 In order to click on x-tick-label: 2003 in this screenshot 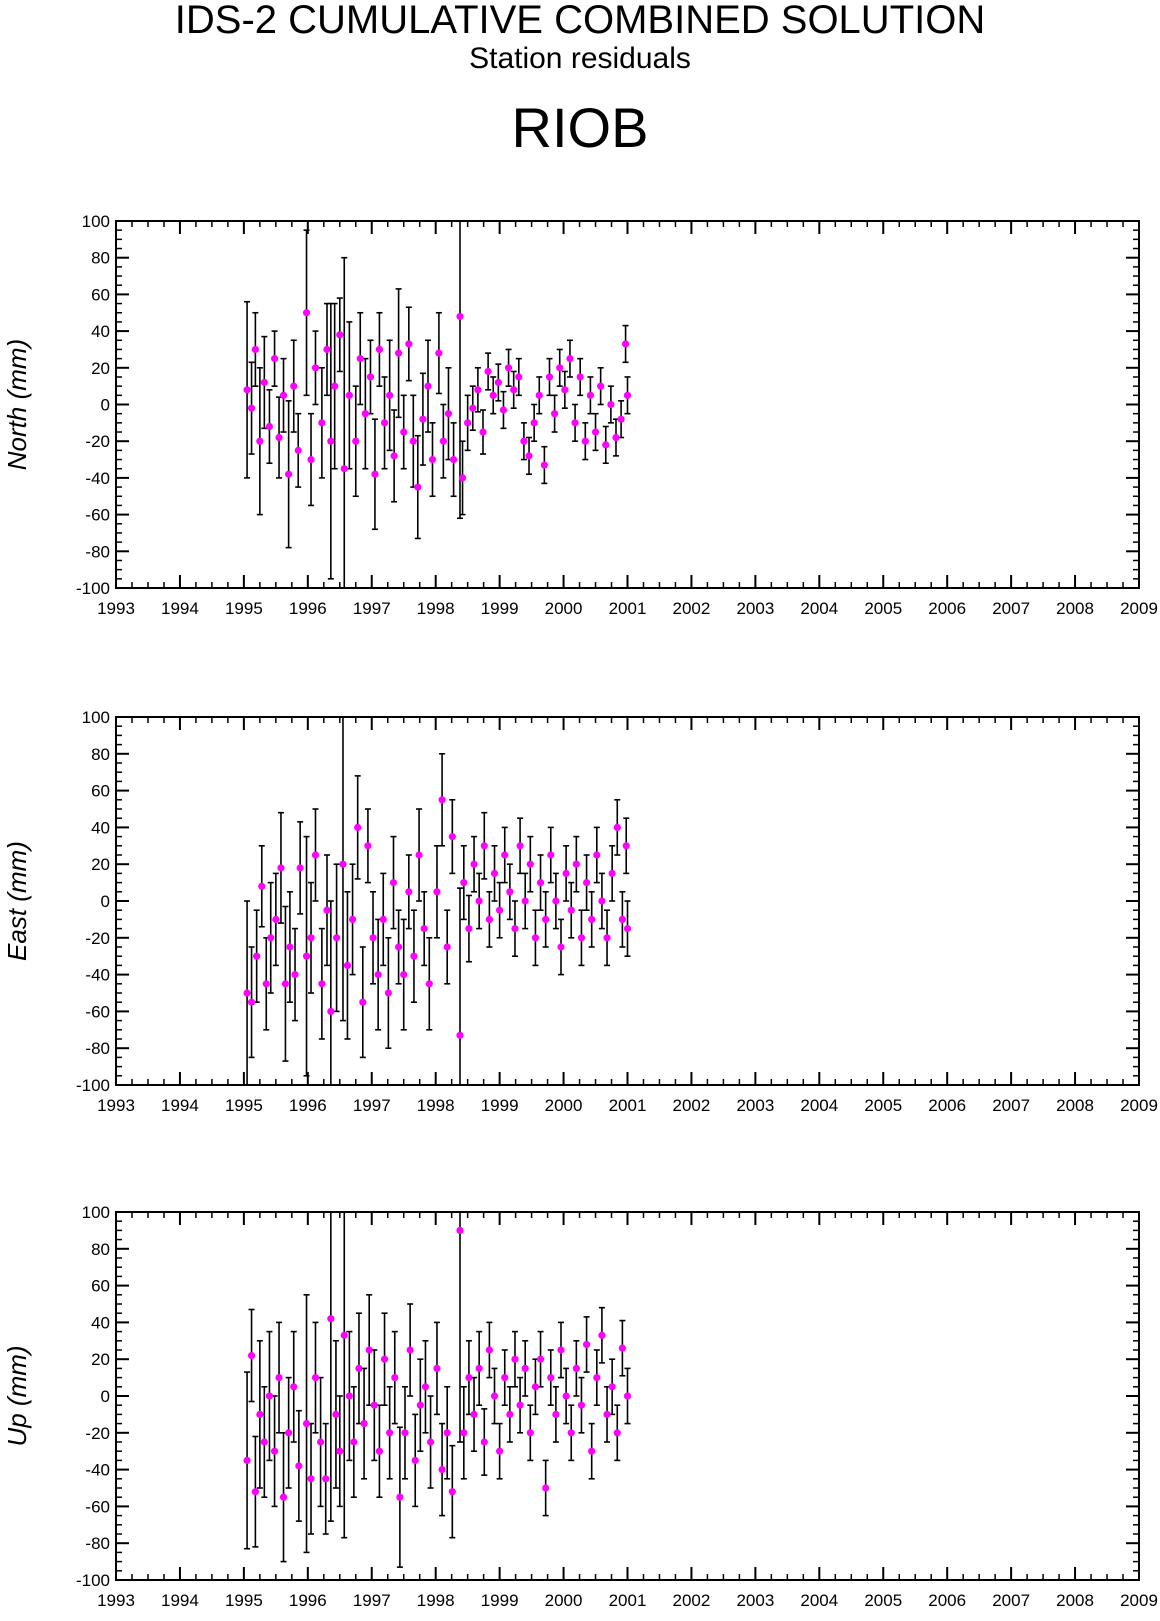, I will do `click(755, 1600)`.